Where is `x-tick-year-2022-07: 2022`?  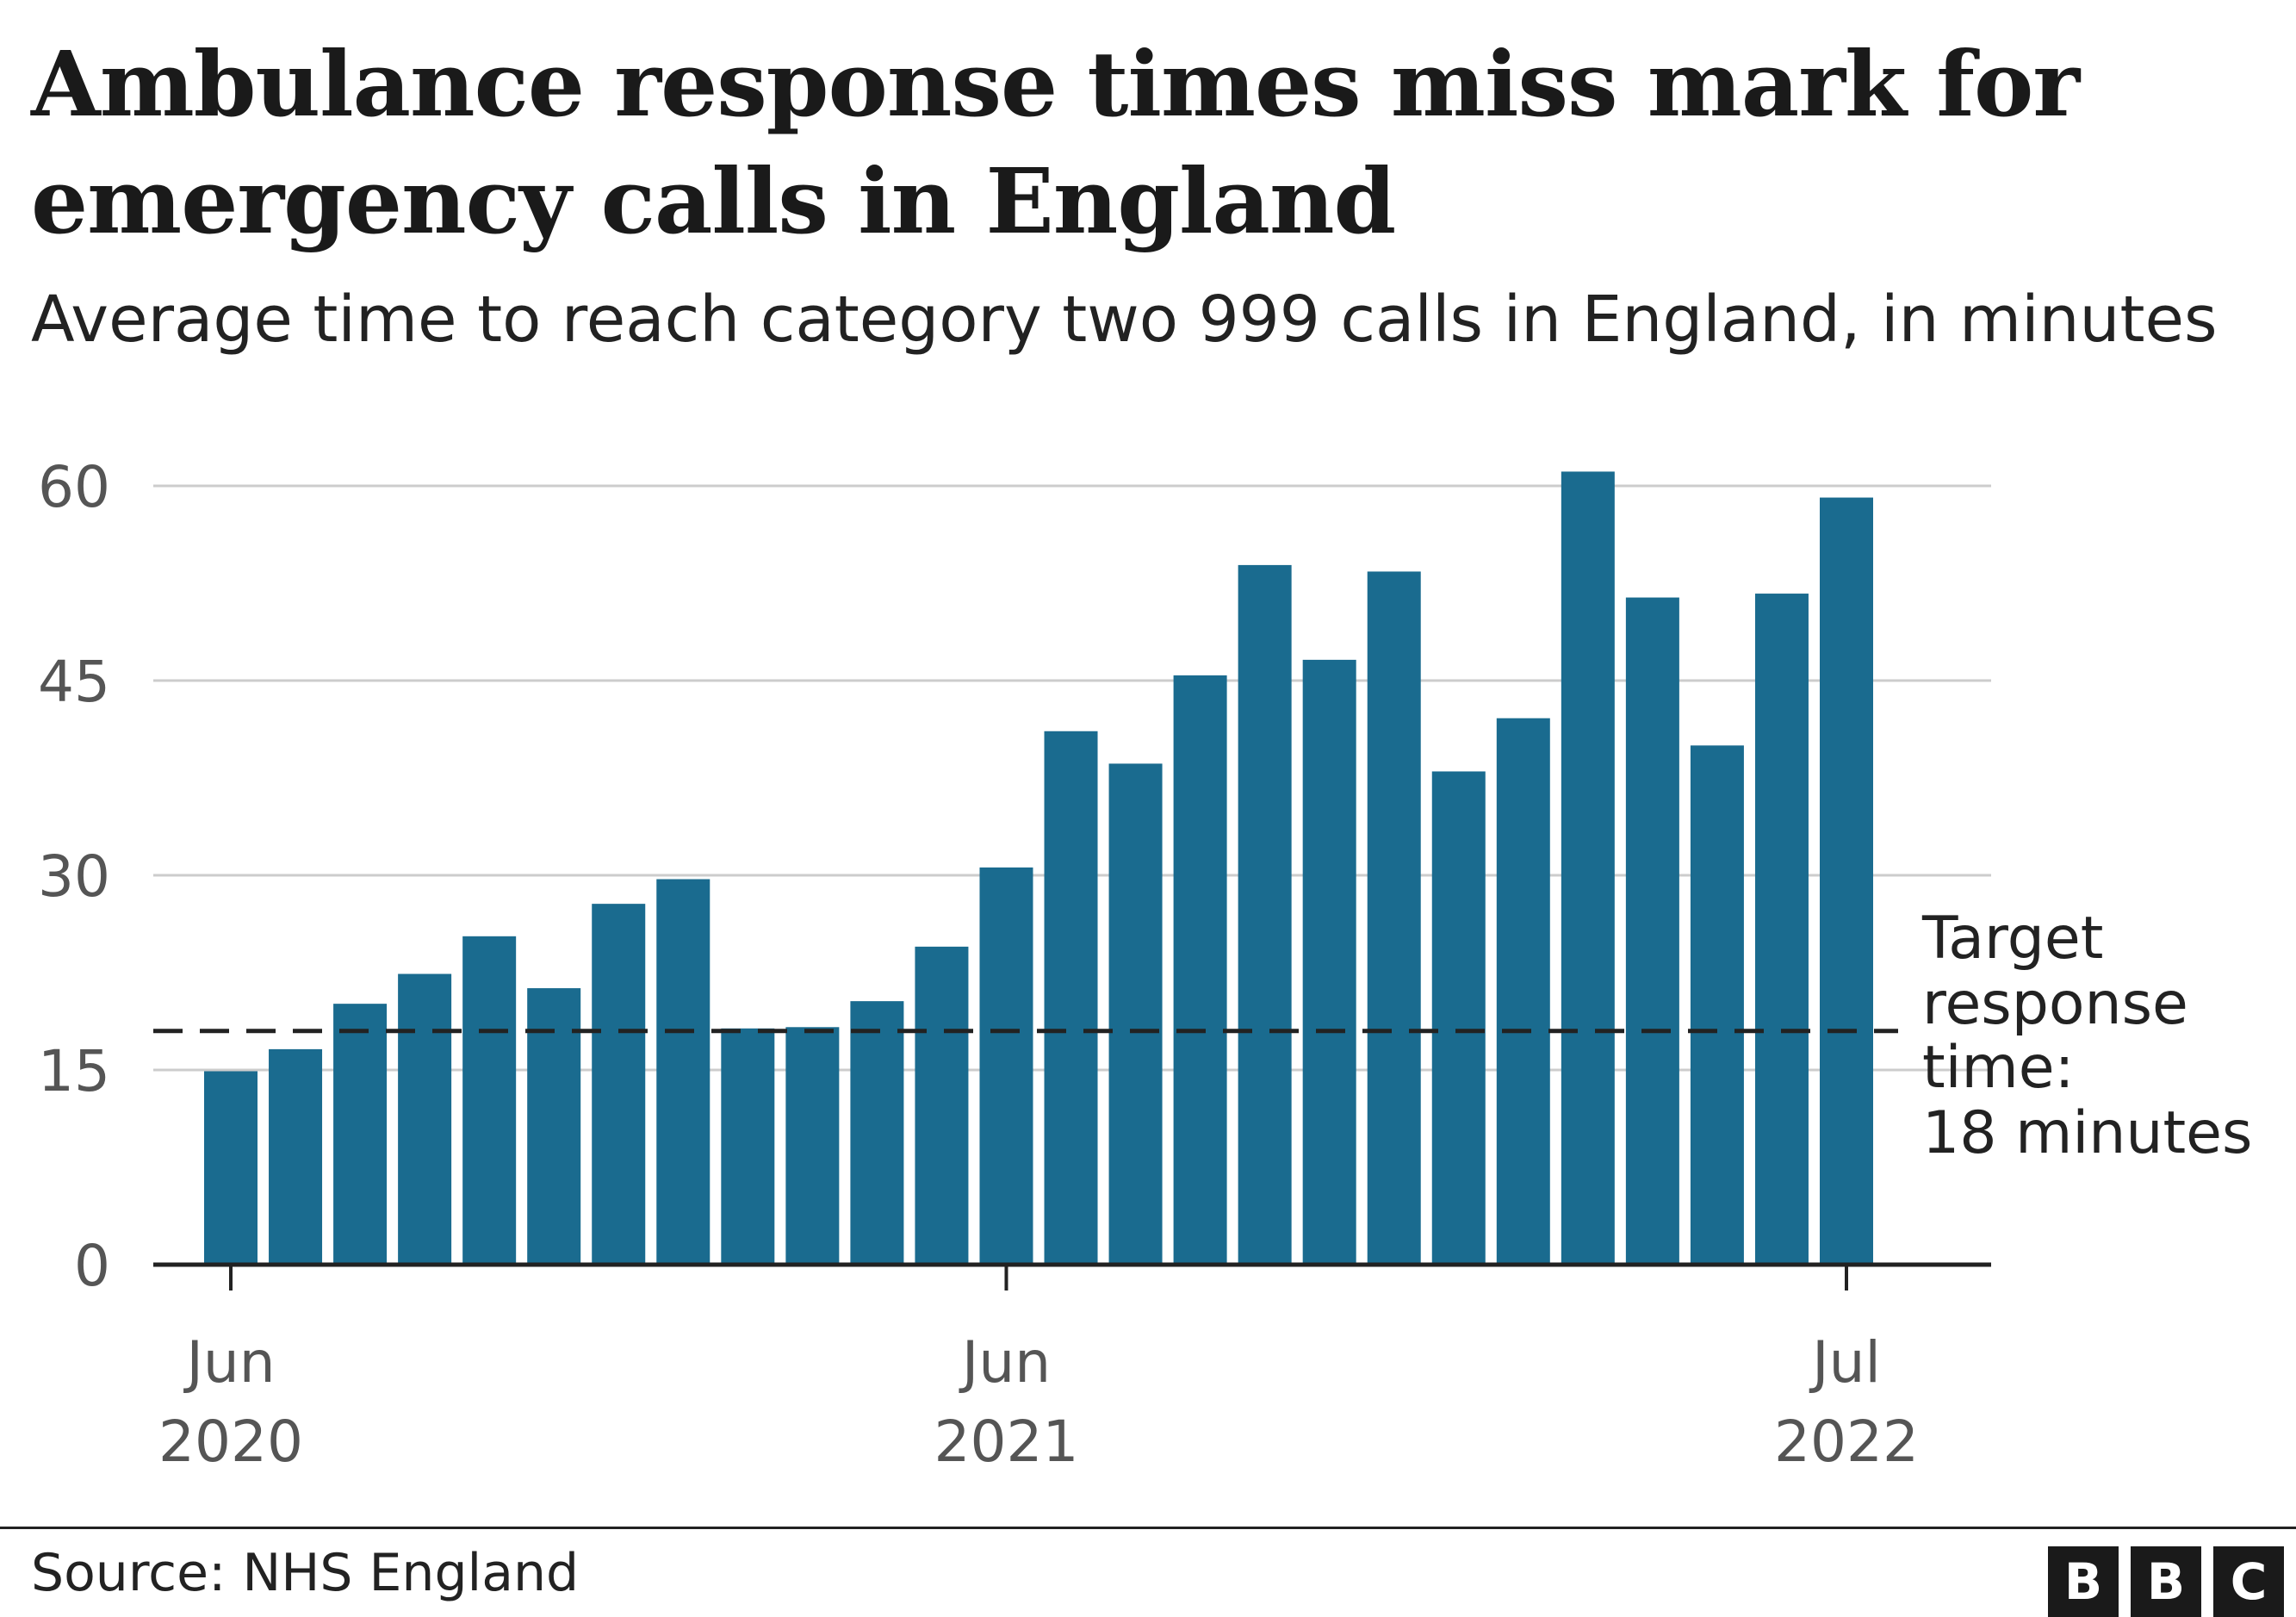
x-tick-year-2022-07: 2022 is located at coordinates (1846, 1442).